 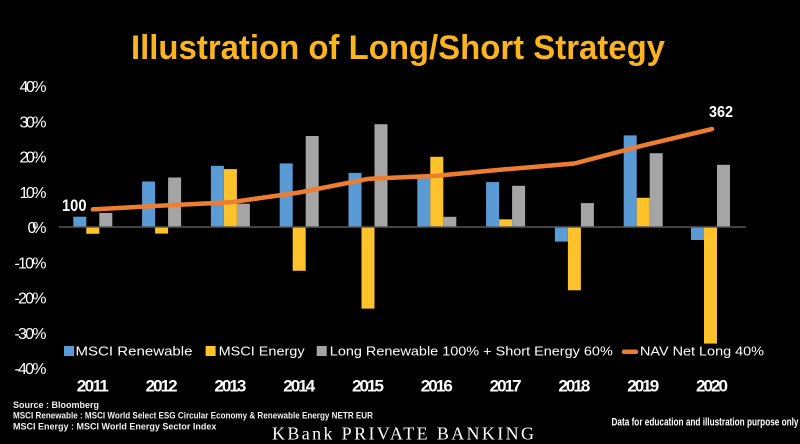 What do you see at coordinates (33, 158) in the screenshot?
I see `svg-text: 20%` at bounding box center [33, 158].